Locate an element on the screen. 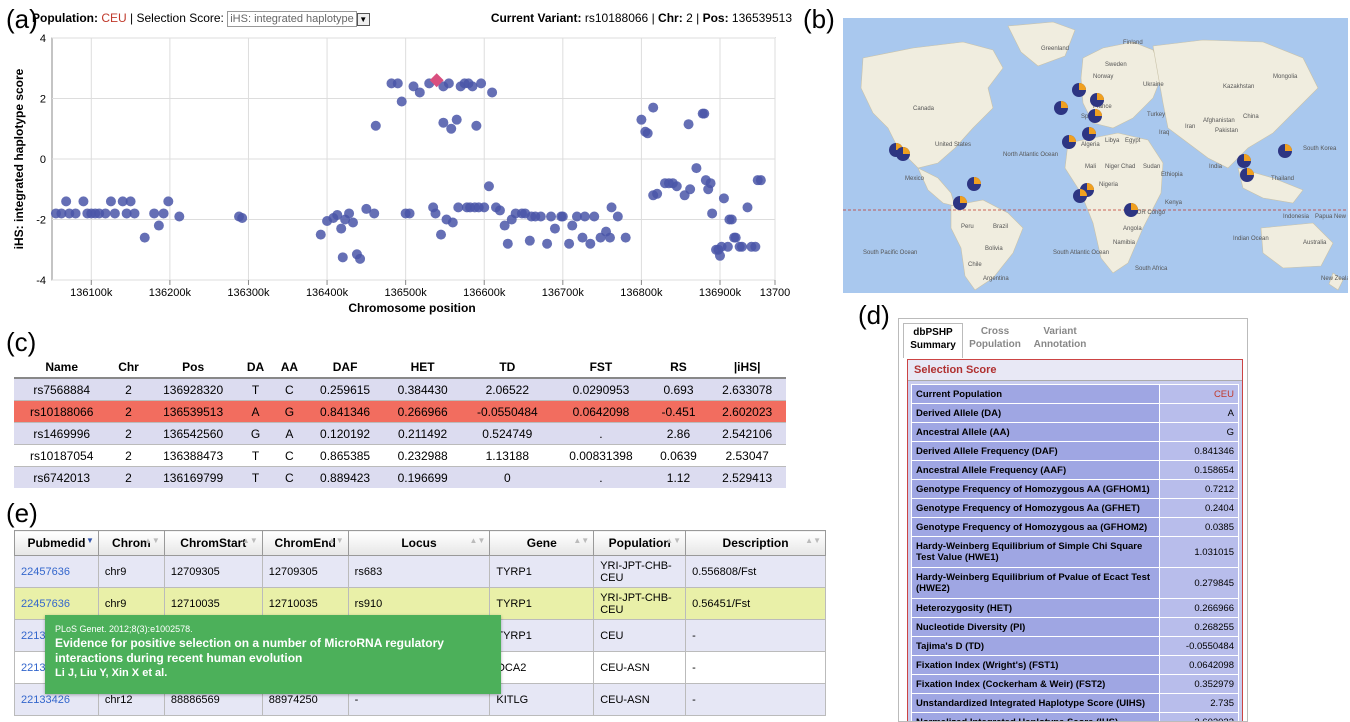 This screenshot has width=1350, height=722. sort-desc-icon: ▼ is located at coordinates (90, 540).